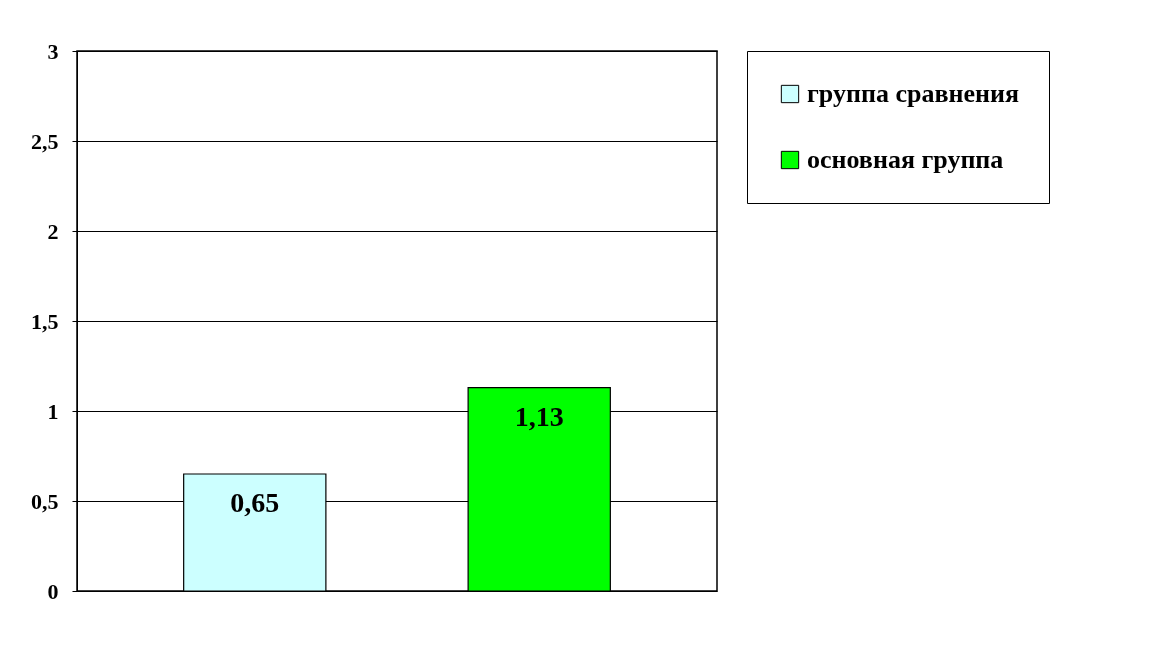 The image size is (1156, 658). Describe the element at coordinates (45, 321) in the screenshot. I see `y-tick-label: 1,5` at that location.